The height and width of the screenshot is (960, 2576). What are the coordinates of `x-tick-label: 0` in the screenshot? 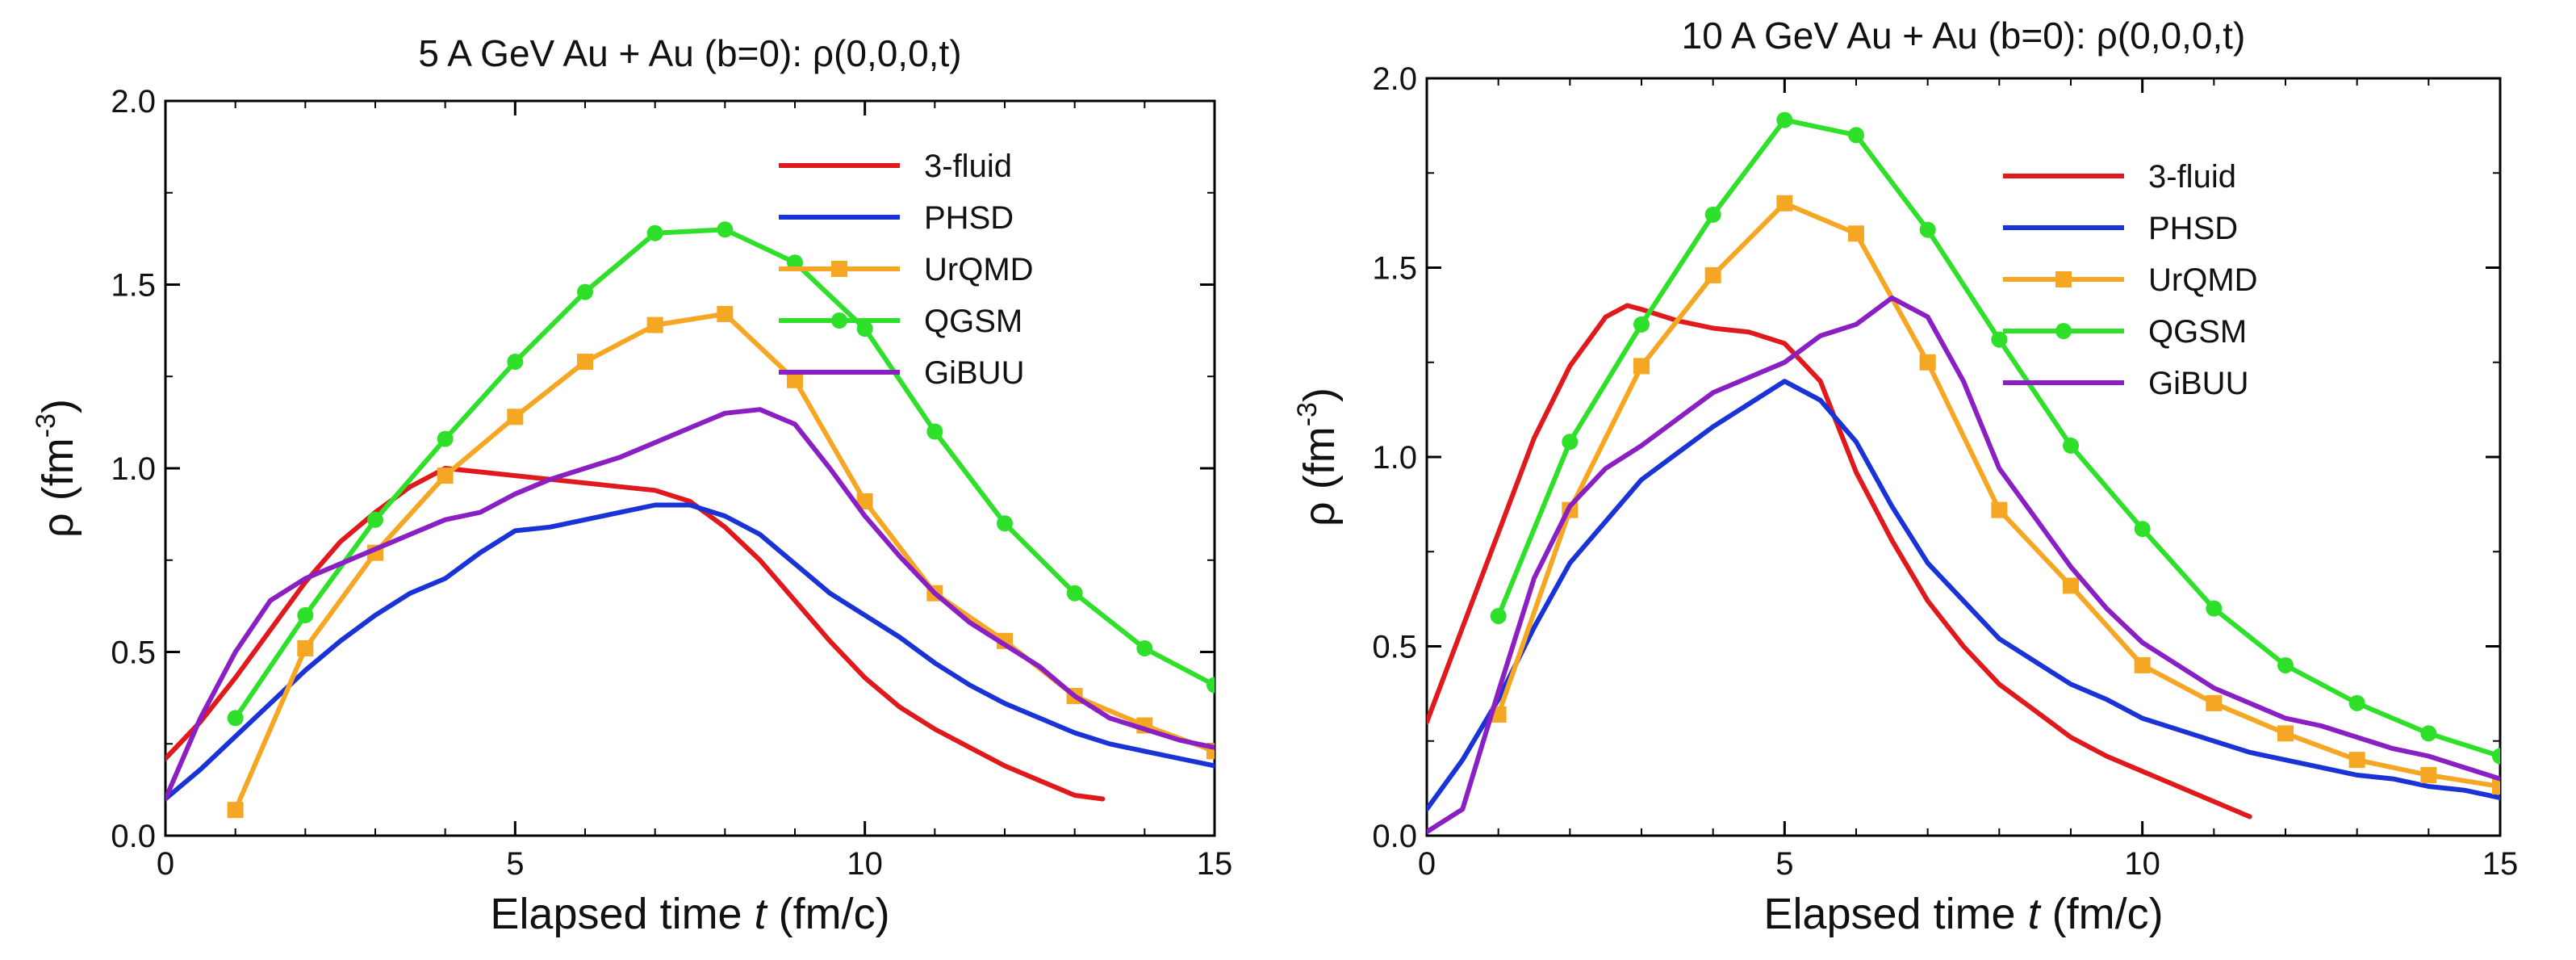 It's located at (165, 864).